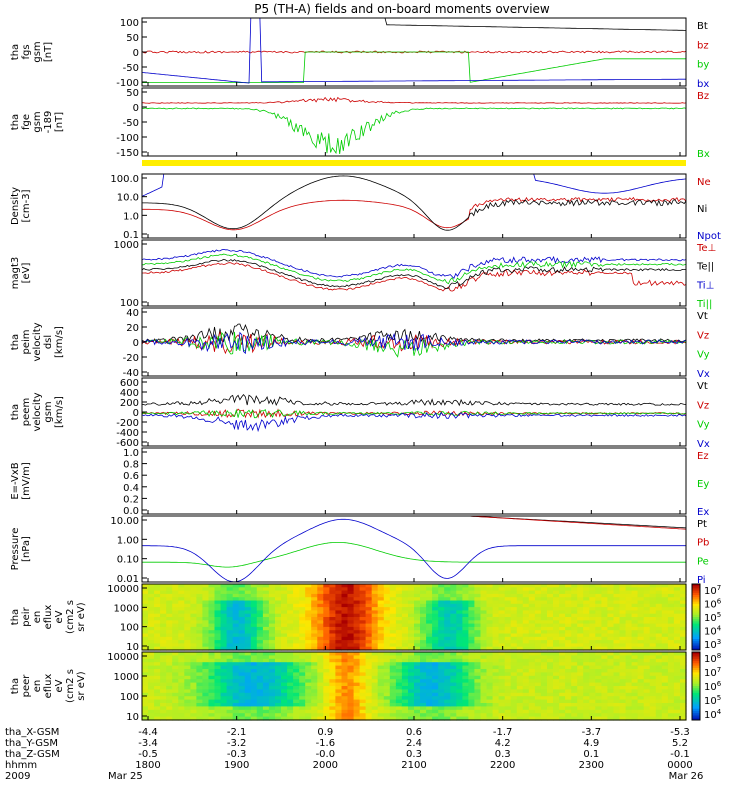  What do you see at coordinates (37, 617) in the screenshot?
I see `y-axis-label-line: en` at bounding box center [37, 617].